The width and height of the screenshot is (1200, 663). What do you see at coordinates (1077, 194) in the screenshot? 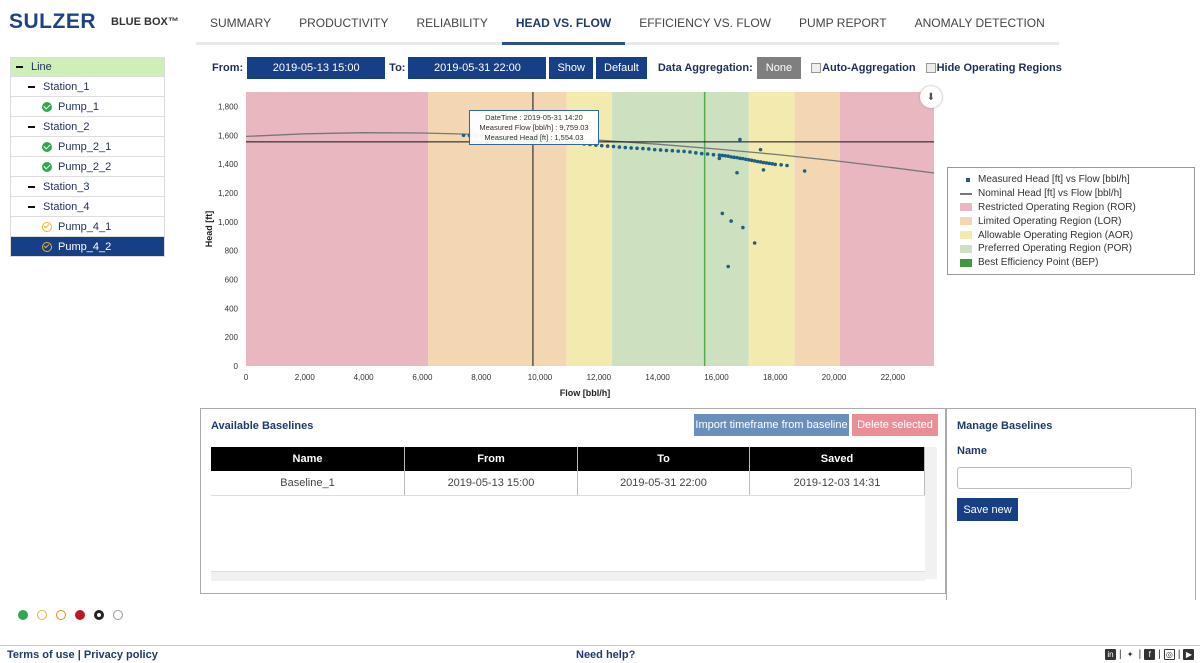
I see `legend-item: Nominal Head [ft] vs Flow [bbl/h]` at bounding box center [1077, 194].